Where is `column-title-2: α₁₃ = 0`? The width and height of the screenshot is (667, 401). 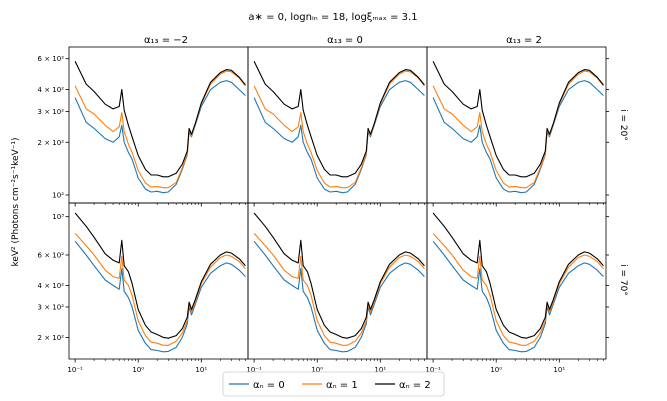 column-title-2: α₁₃ = 0 is located at coordinates (345, 40).